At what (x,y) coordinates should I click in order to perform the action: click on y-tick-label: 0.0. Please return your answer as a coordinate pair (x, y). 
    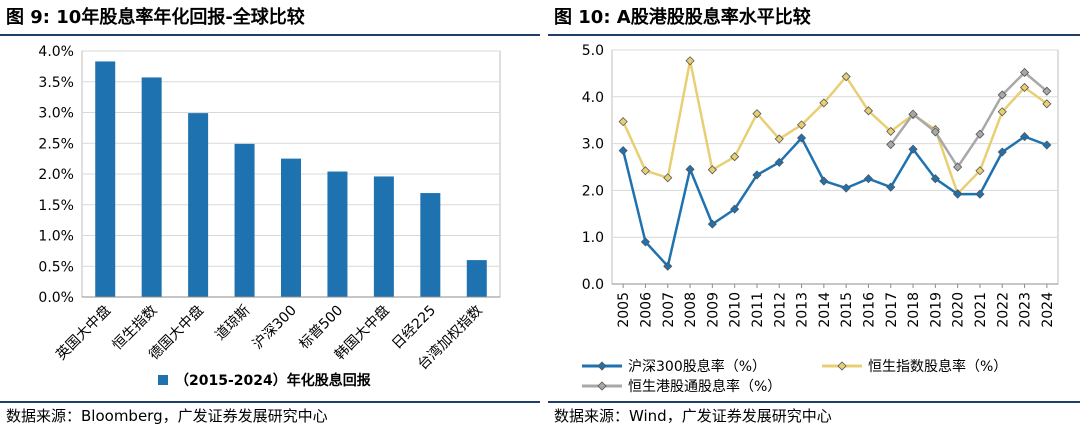
    Looking at the image, I should click on (593, 285).